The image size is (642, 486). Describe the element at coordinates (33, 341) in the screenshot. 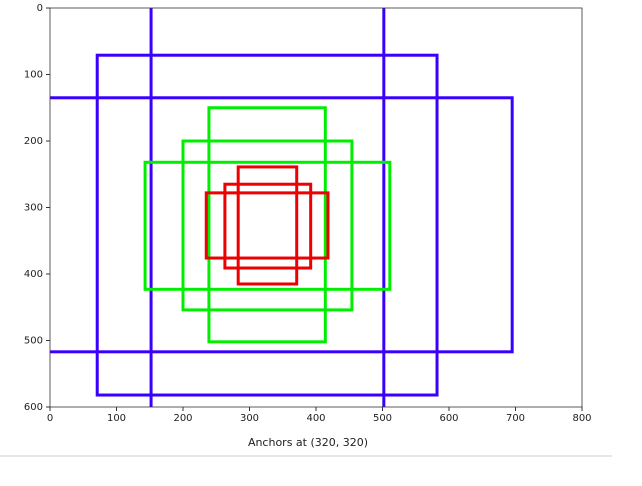

I see `y-tick-label: 500` at that location.